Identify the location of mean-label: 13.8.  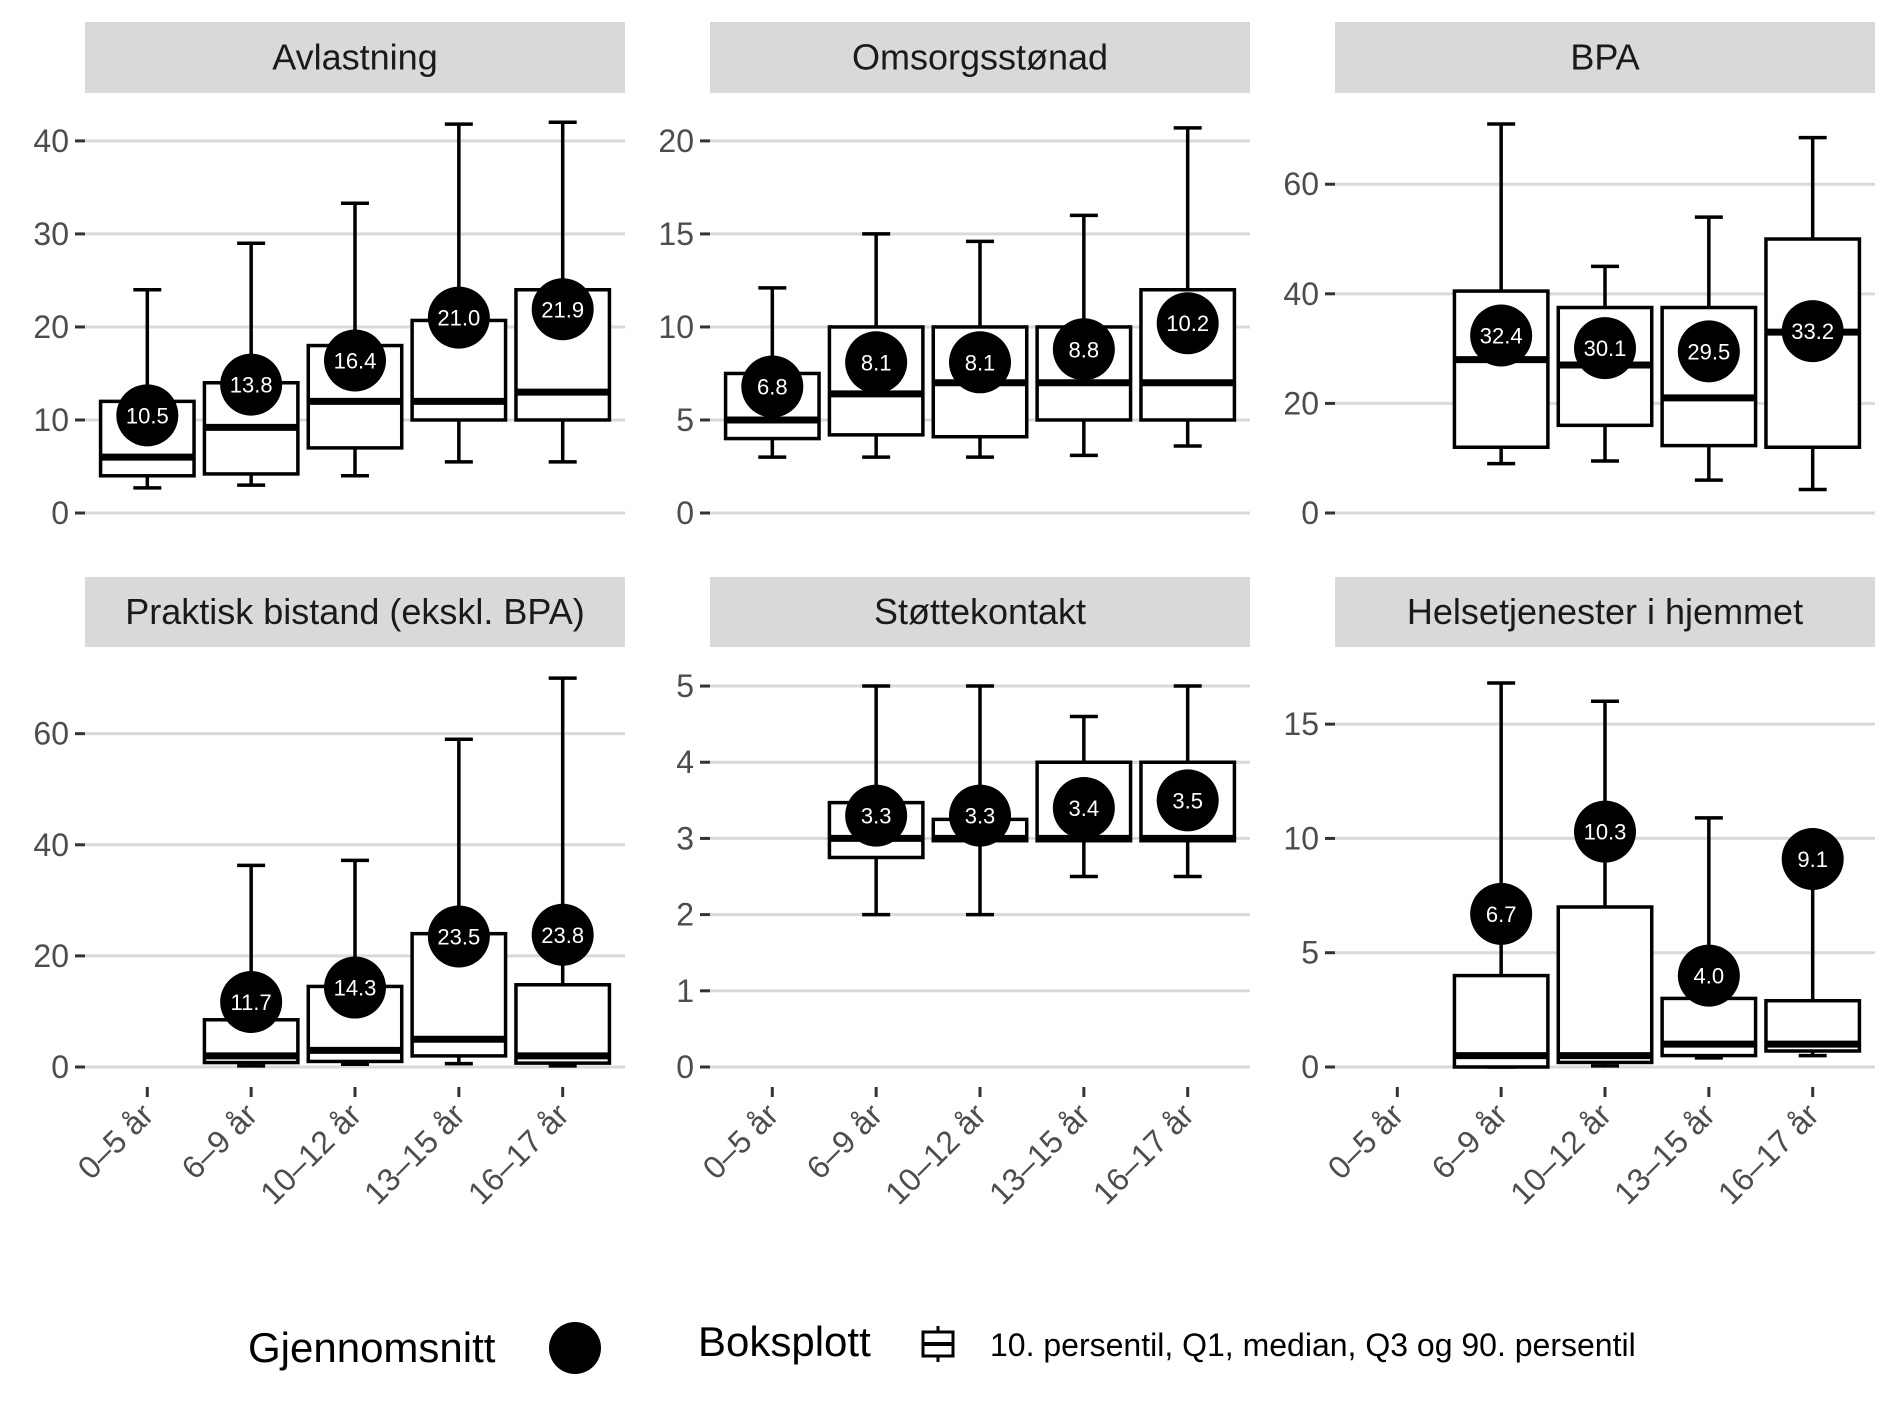
(251, 385).